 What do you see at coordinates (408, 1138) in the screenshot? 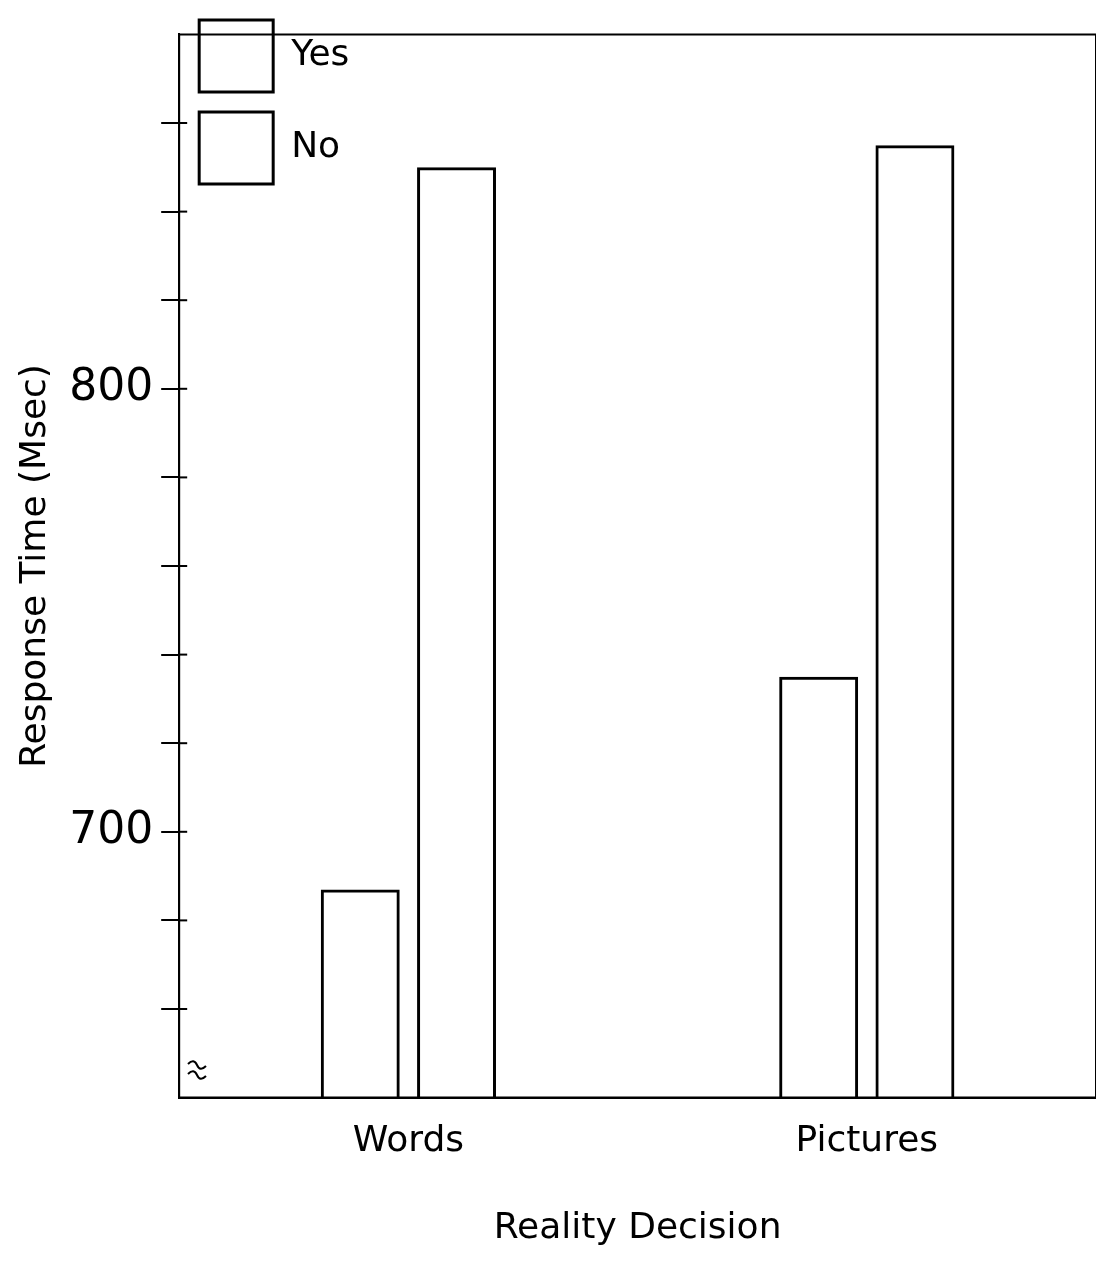
I see `x-tick-label: Words` at bounding box center [408, 1138].